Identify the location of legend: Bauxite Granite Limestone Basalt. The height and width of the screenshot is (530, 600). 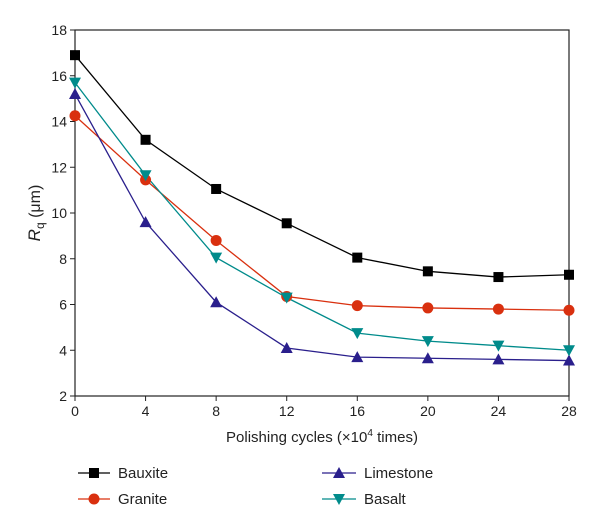
(255, 486).